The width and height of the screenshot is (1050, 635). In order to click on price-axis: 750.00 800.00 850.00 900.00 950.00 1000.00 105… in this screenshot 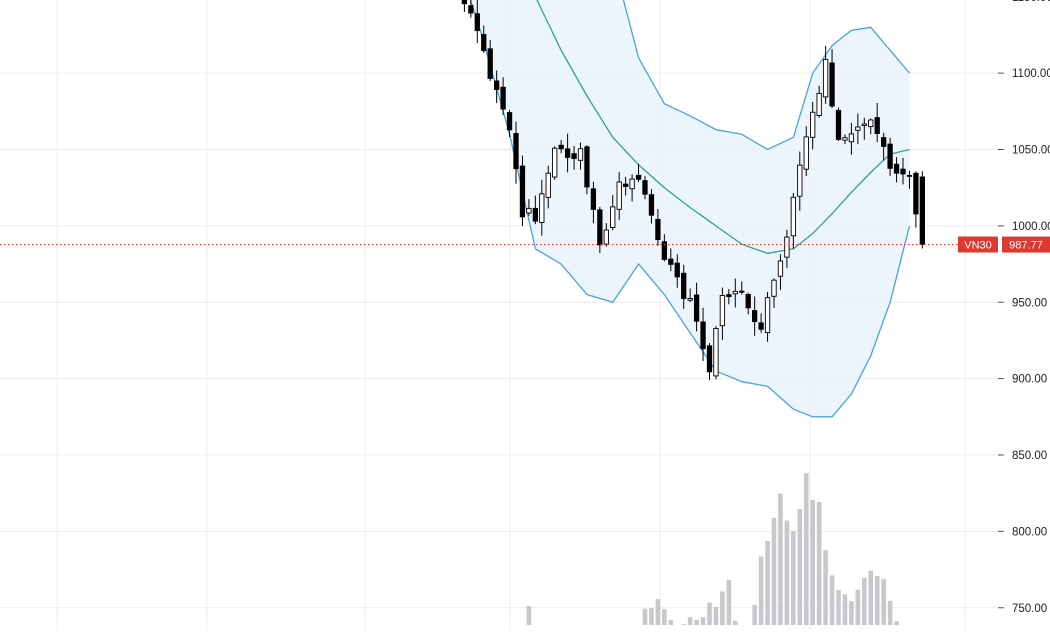, I will do `click(1024, 307)`.